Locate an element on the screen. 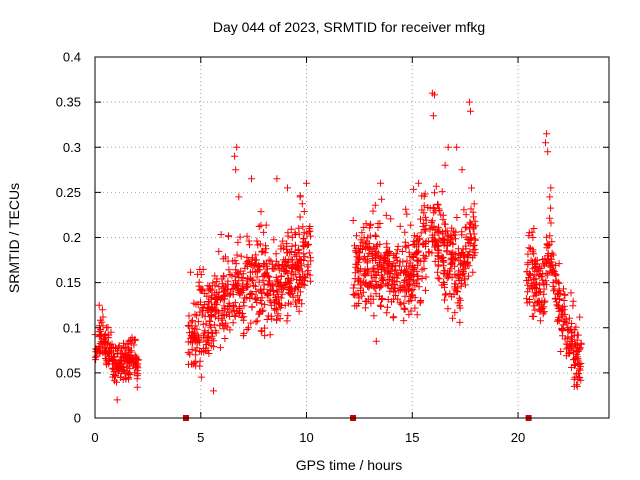 Image resolution: width=640 pixels, height=480 pixels. y-tick-label: 0 is located at coordinates (77, 418).